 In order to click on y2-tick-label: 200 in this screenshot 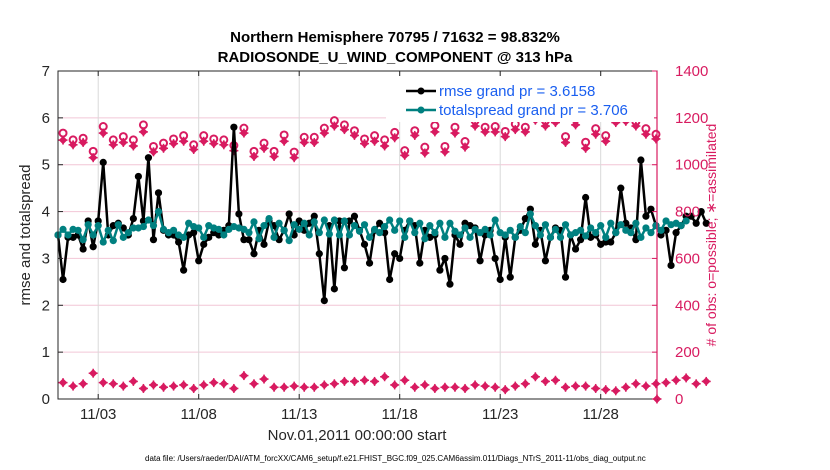, I will do `click(687, 352)`.